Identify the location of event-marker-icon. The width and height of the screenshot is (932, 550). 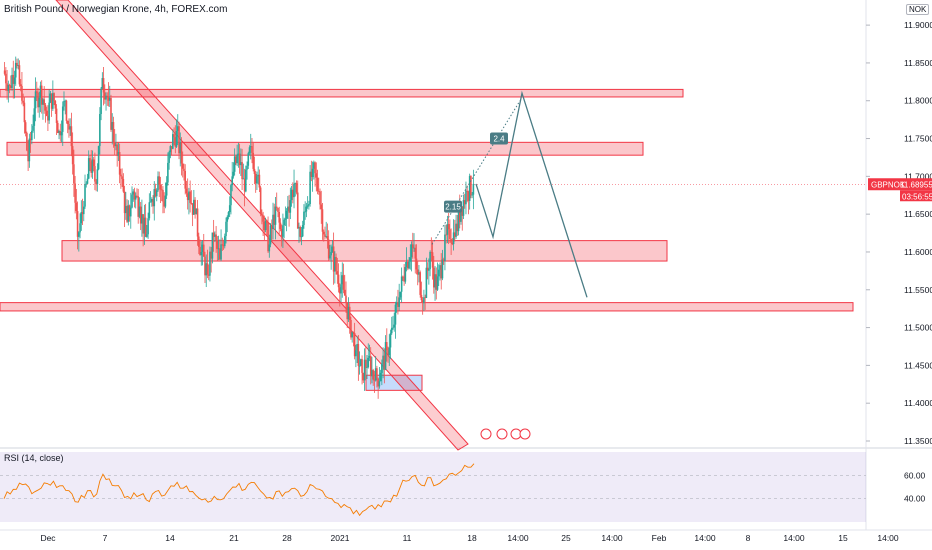
(525, 434).